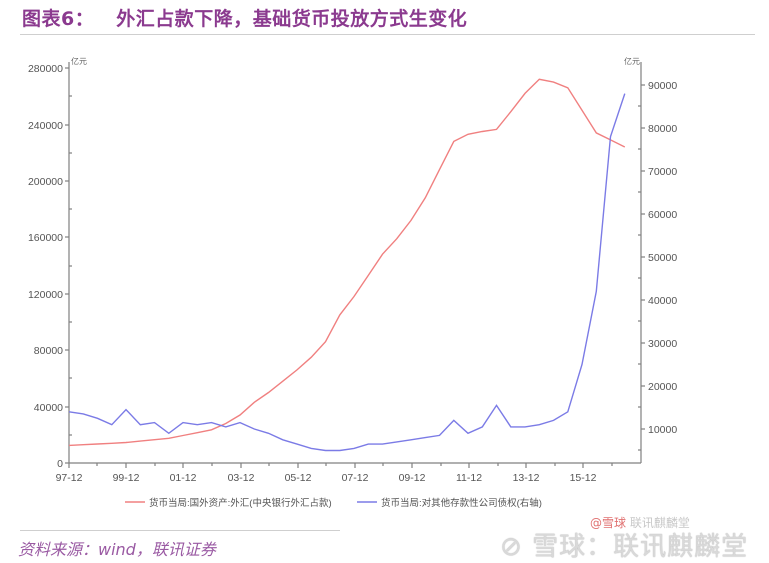  I want to click on svg-text: 97-12, so click(69, 478).